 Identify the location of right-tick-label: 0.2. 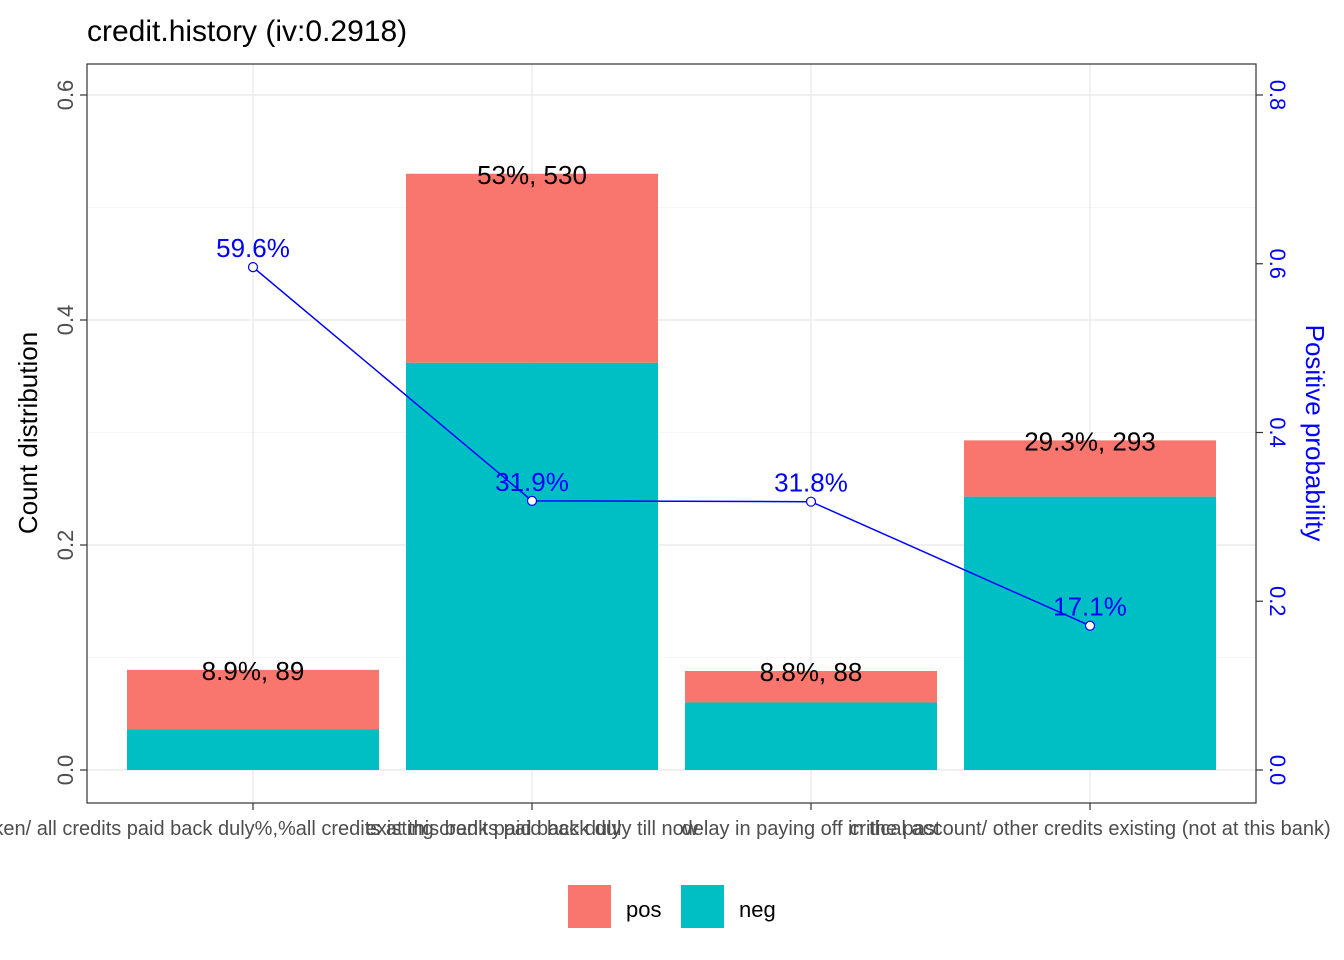
(1277, 601).